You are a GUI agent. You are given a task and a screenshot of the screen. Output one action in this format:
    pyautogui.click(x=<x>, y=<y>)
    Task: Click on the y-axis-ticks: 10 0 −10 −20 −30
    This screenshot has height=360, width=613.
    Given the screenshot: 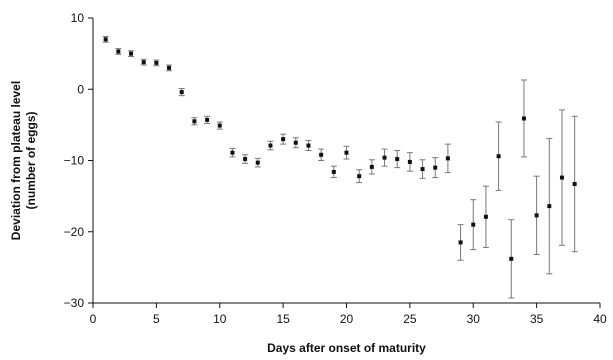 What is the action you would take?
    pyautogui.click(x=78, y=160)
    